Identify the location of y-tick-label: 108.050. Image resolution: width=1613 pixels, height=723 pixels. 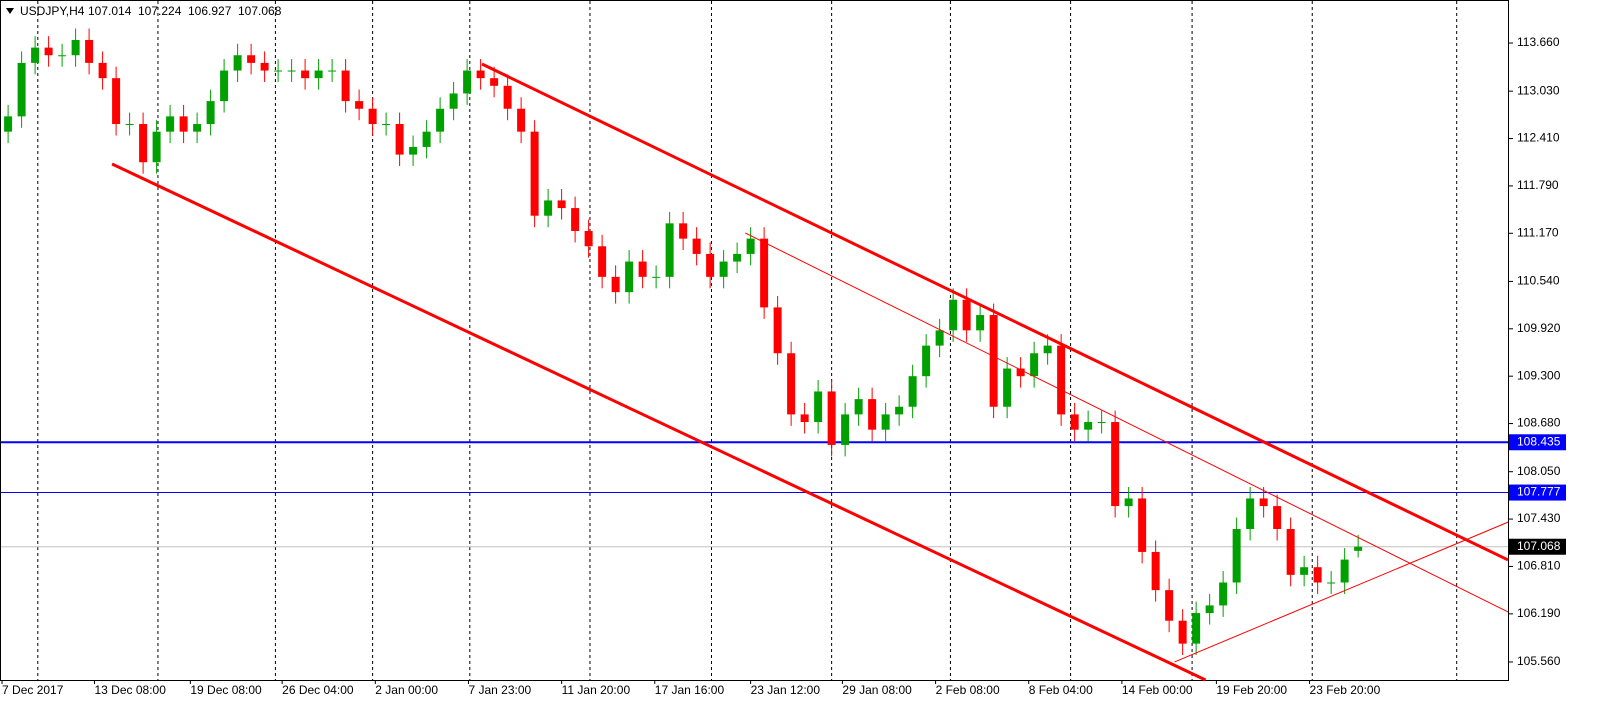
(1539, 471).